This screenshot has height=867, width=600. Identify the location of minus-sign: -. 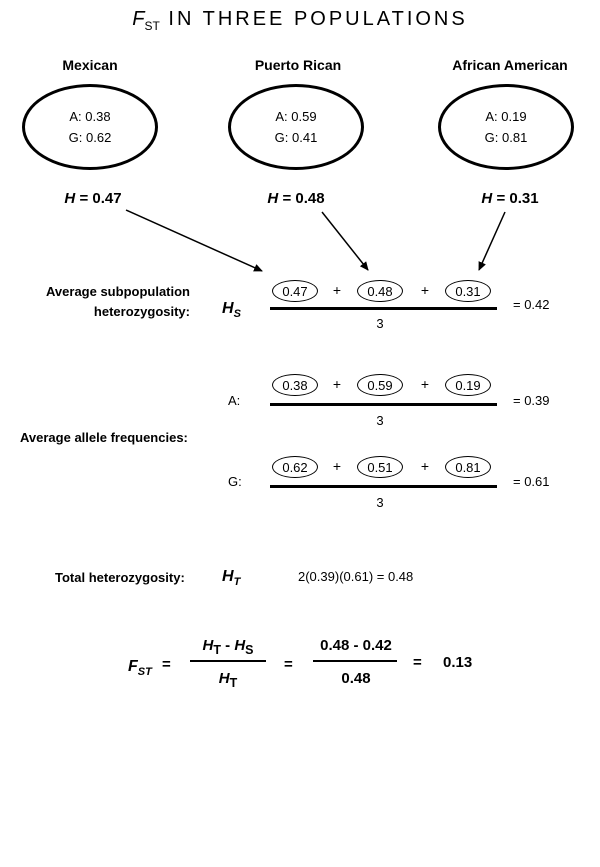
(228, 645).